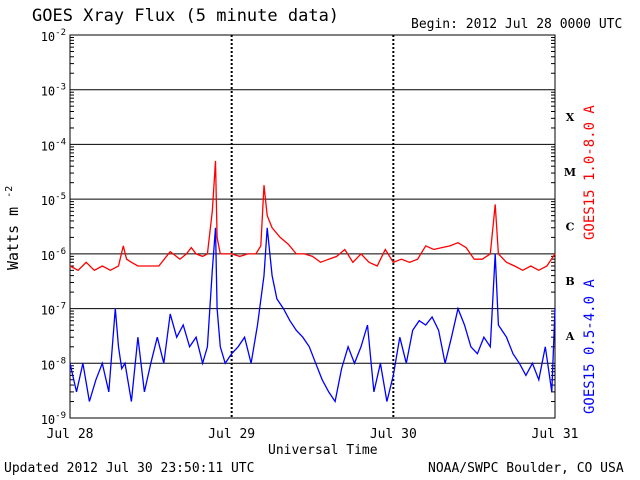  I want to click on y-tick-label: 10⁻⁶, so click(53, 255).